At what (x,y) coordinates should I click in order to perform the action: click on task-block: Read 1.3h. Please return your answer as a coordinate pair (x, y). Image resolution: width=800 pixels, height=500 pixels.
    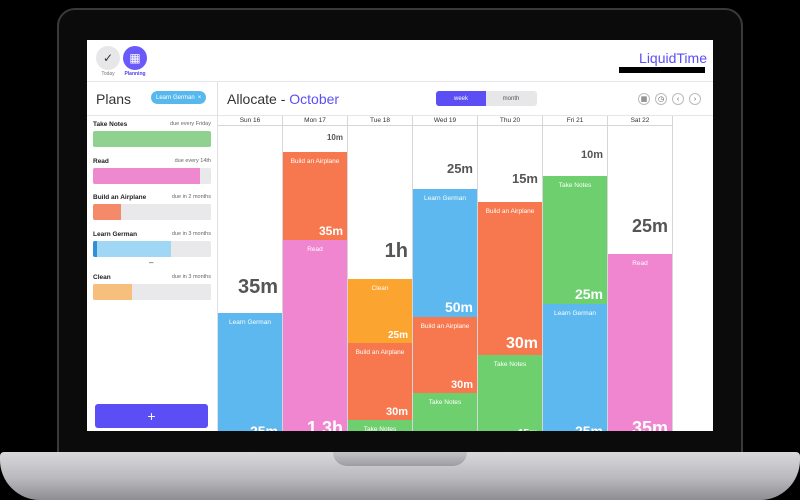
    Looking at the image, I should click on (315, 335).